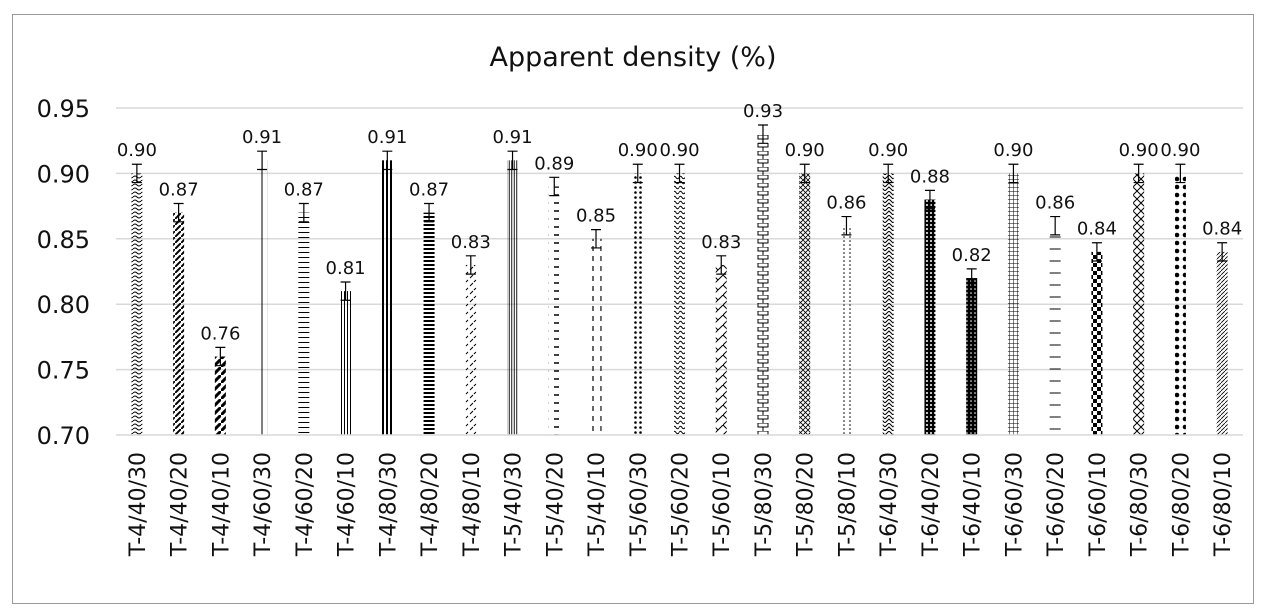 The width and height of the screenshot is (1269, 614). I want to click on y-tick-label: 0.95, so click(63, 109).